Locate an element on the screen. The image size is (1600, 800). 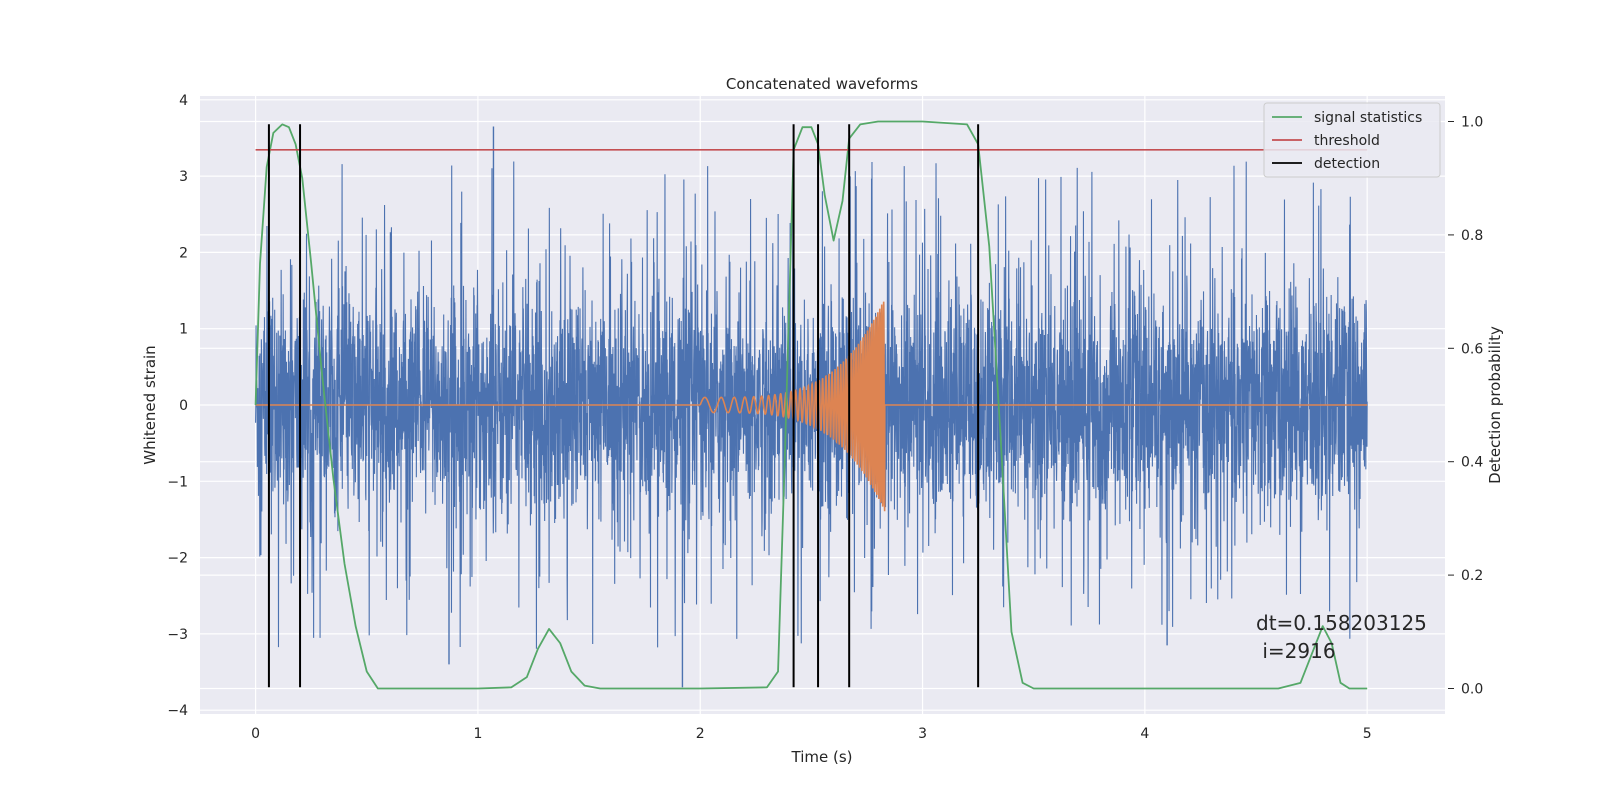
x-tick-label: 4 is located at coordinates (1144, 734).